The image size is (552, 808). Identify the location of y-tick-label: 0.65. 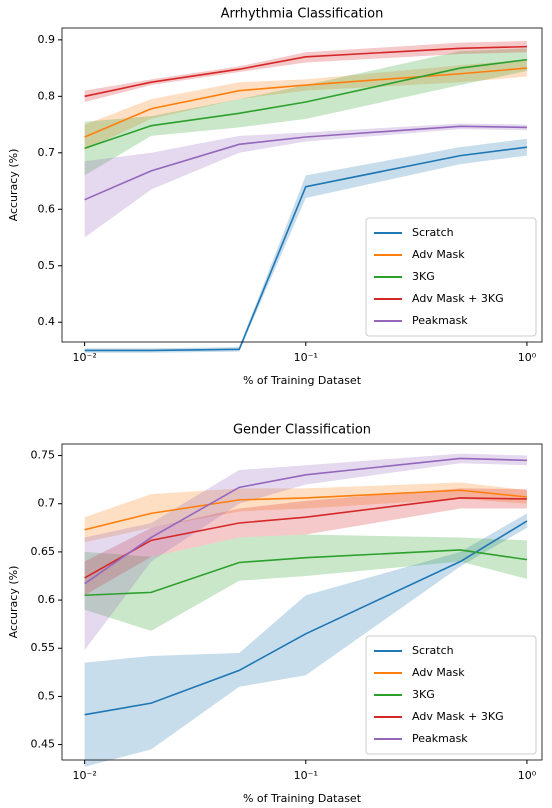
(43, 551).